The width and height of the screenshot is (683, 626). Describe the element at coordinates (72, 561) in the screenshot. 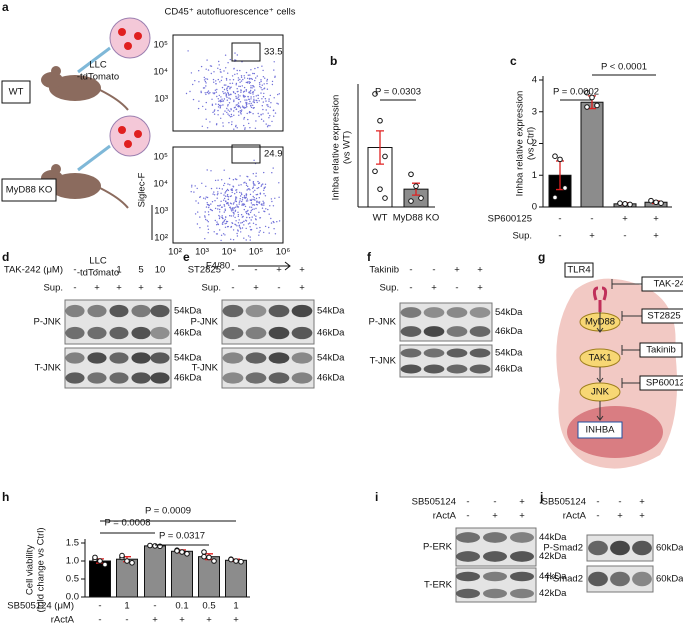

I see `y-tick-label: 1.0` at that location.